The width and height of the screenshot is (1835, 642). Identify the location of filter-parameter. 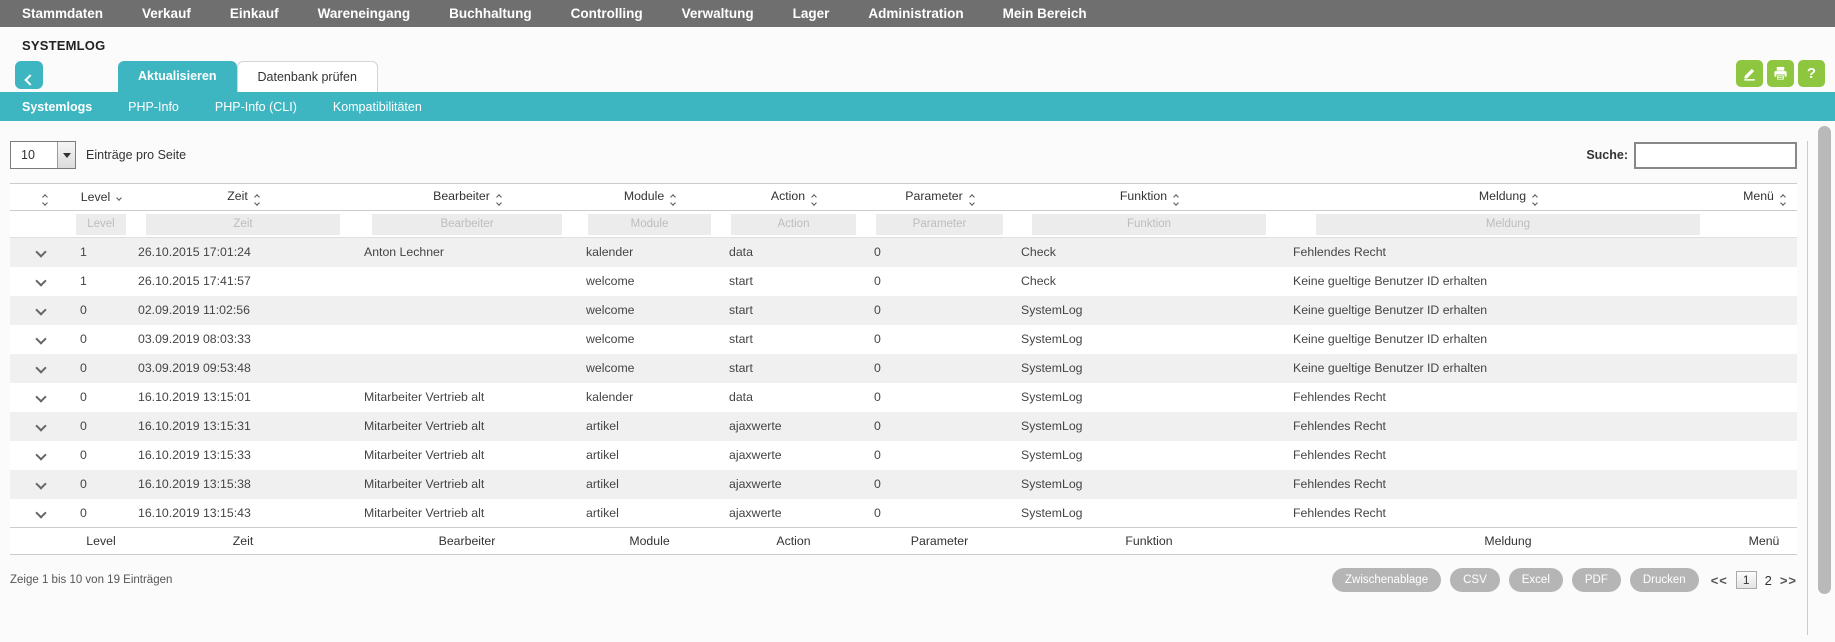
(939, 224).